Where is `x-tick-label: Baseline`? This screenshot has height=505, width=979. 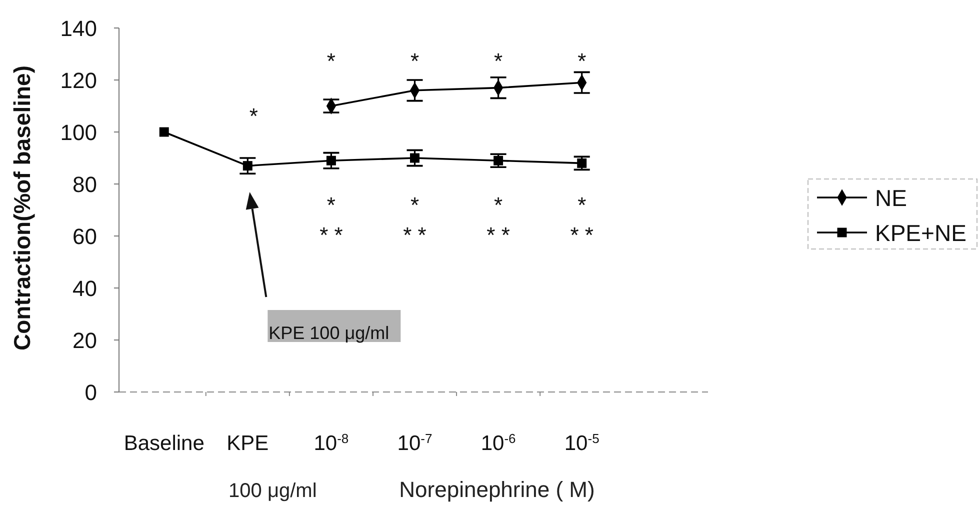 x-tick-label: Baseline is located at coordinates (164, 443).